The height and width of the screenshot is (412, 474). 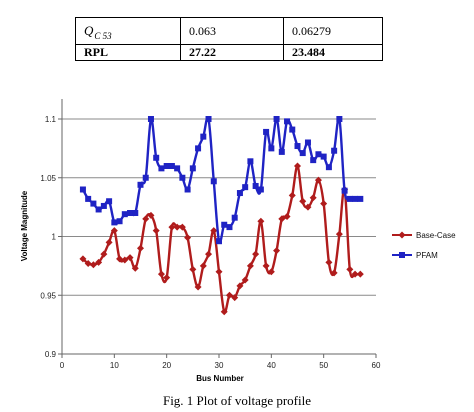 What do you see at coordinates (51, 354) in the screenshot?
I see `y-tick-label: 0.9` at bounding box center [51, 354].